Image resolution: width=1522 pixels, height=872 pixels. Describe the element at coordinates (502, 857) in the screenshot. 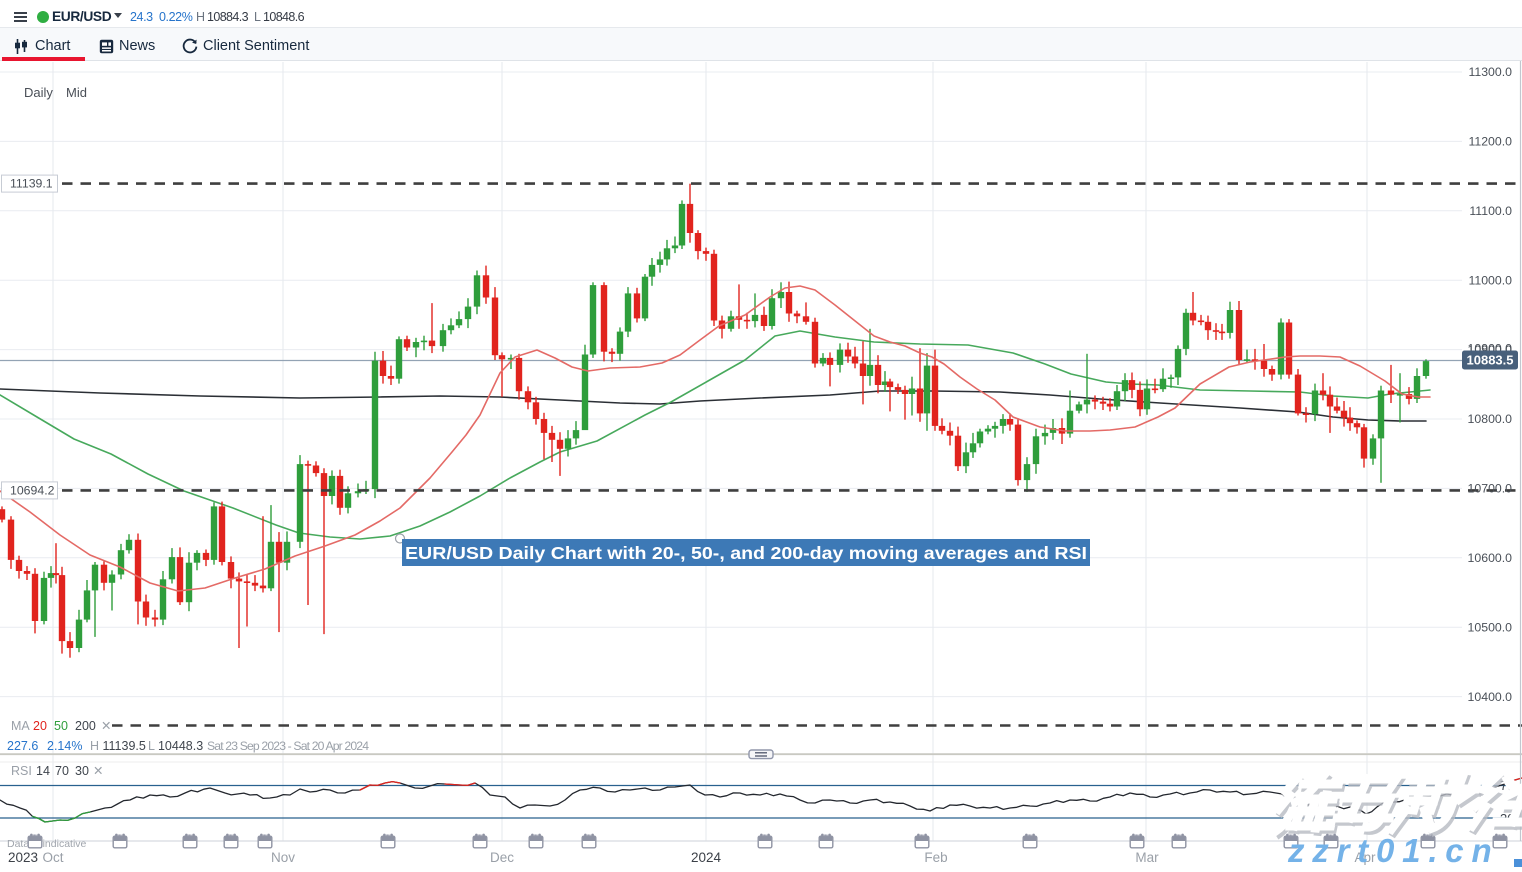

I see `svg-text: Dec` at that location.